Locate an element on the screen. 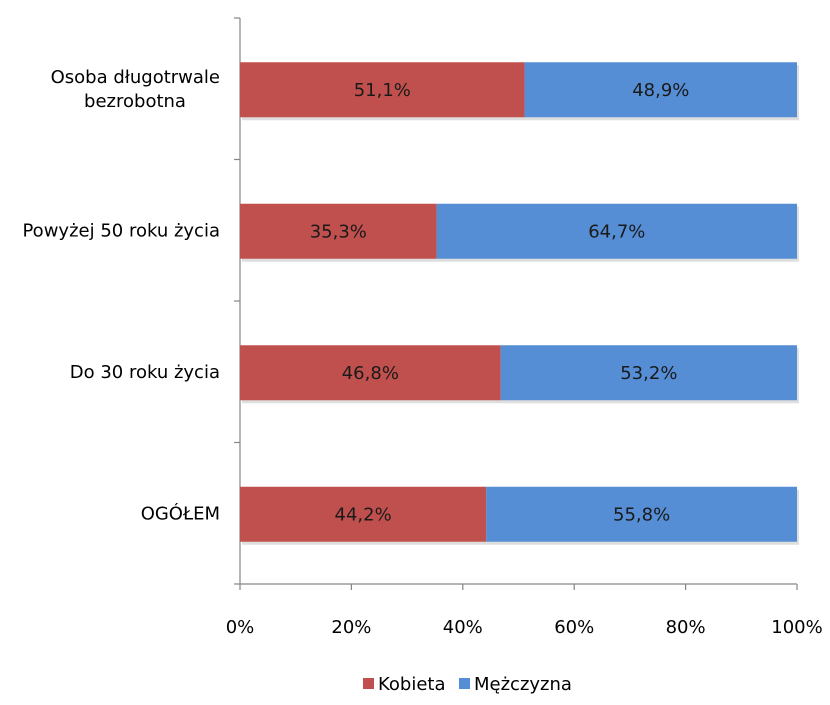 The width and height of the screenshot is (830, 705). data-label: 35,3% is located at coordinates (338, 231).